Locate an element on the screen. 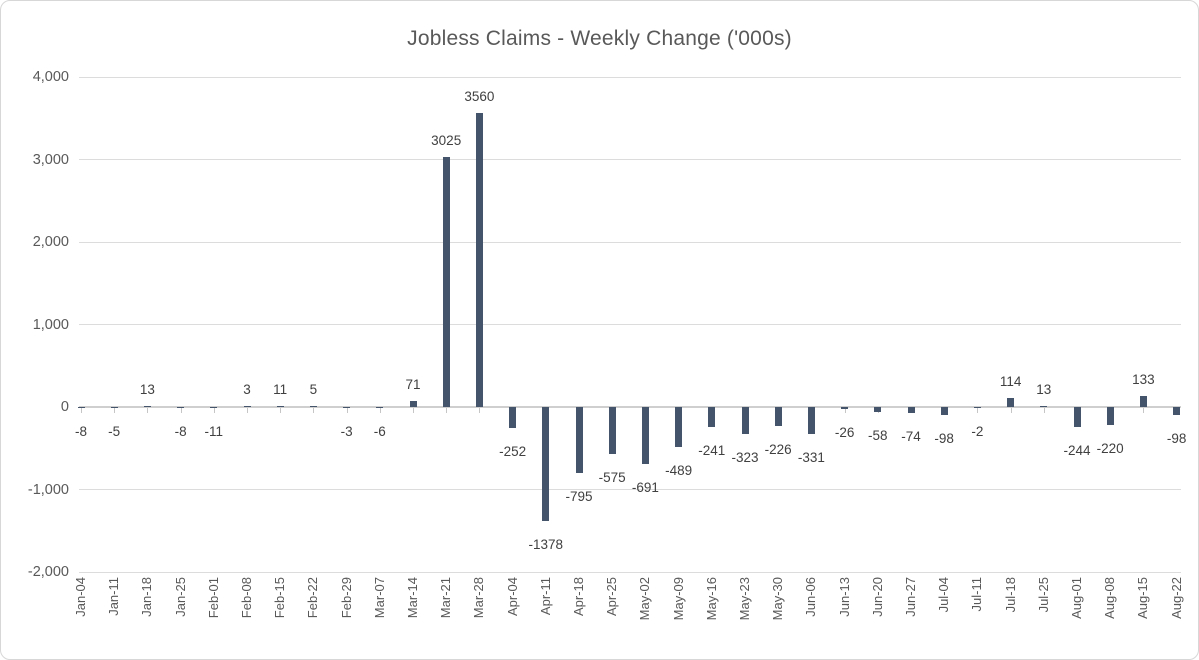 The height and width of the screenshot is (660, 1199). data-label: -26 is located at coordinates (844, 433).